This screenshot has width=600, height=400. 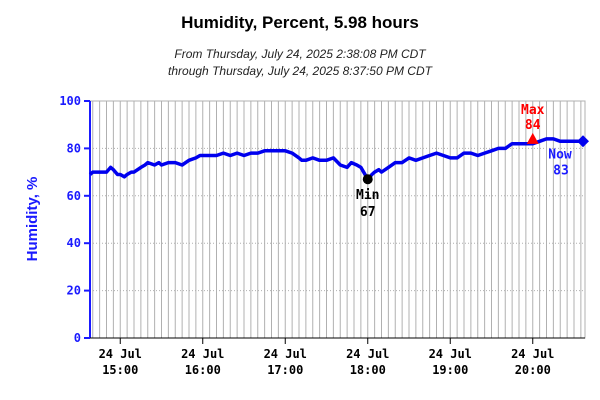 I want to click on x-tick-label-time: 19:00, so click(x=450, y=370).